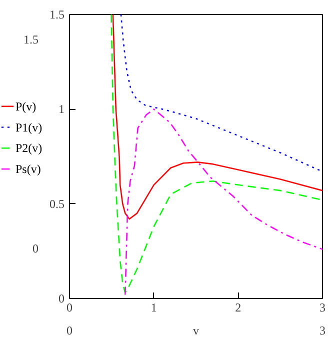  Describe the element at coordinates (61, 109) in the screenshot. I see `y-tick-label: 1` at that location.